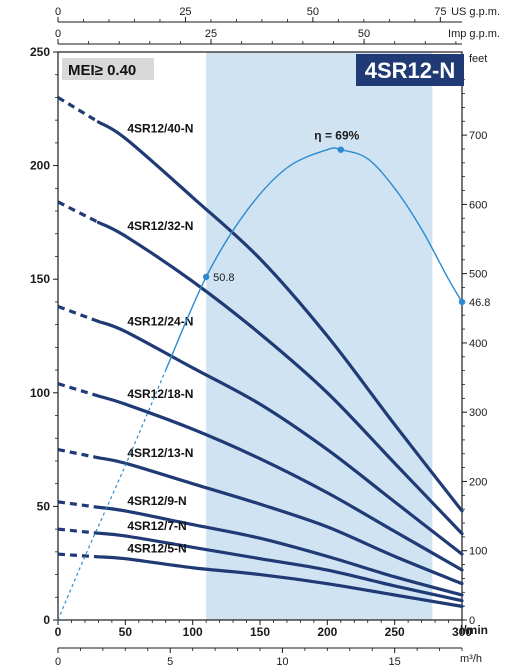  I want to click on efficiency-label: η = 69%, so click(336, 136).